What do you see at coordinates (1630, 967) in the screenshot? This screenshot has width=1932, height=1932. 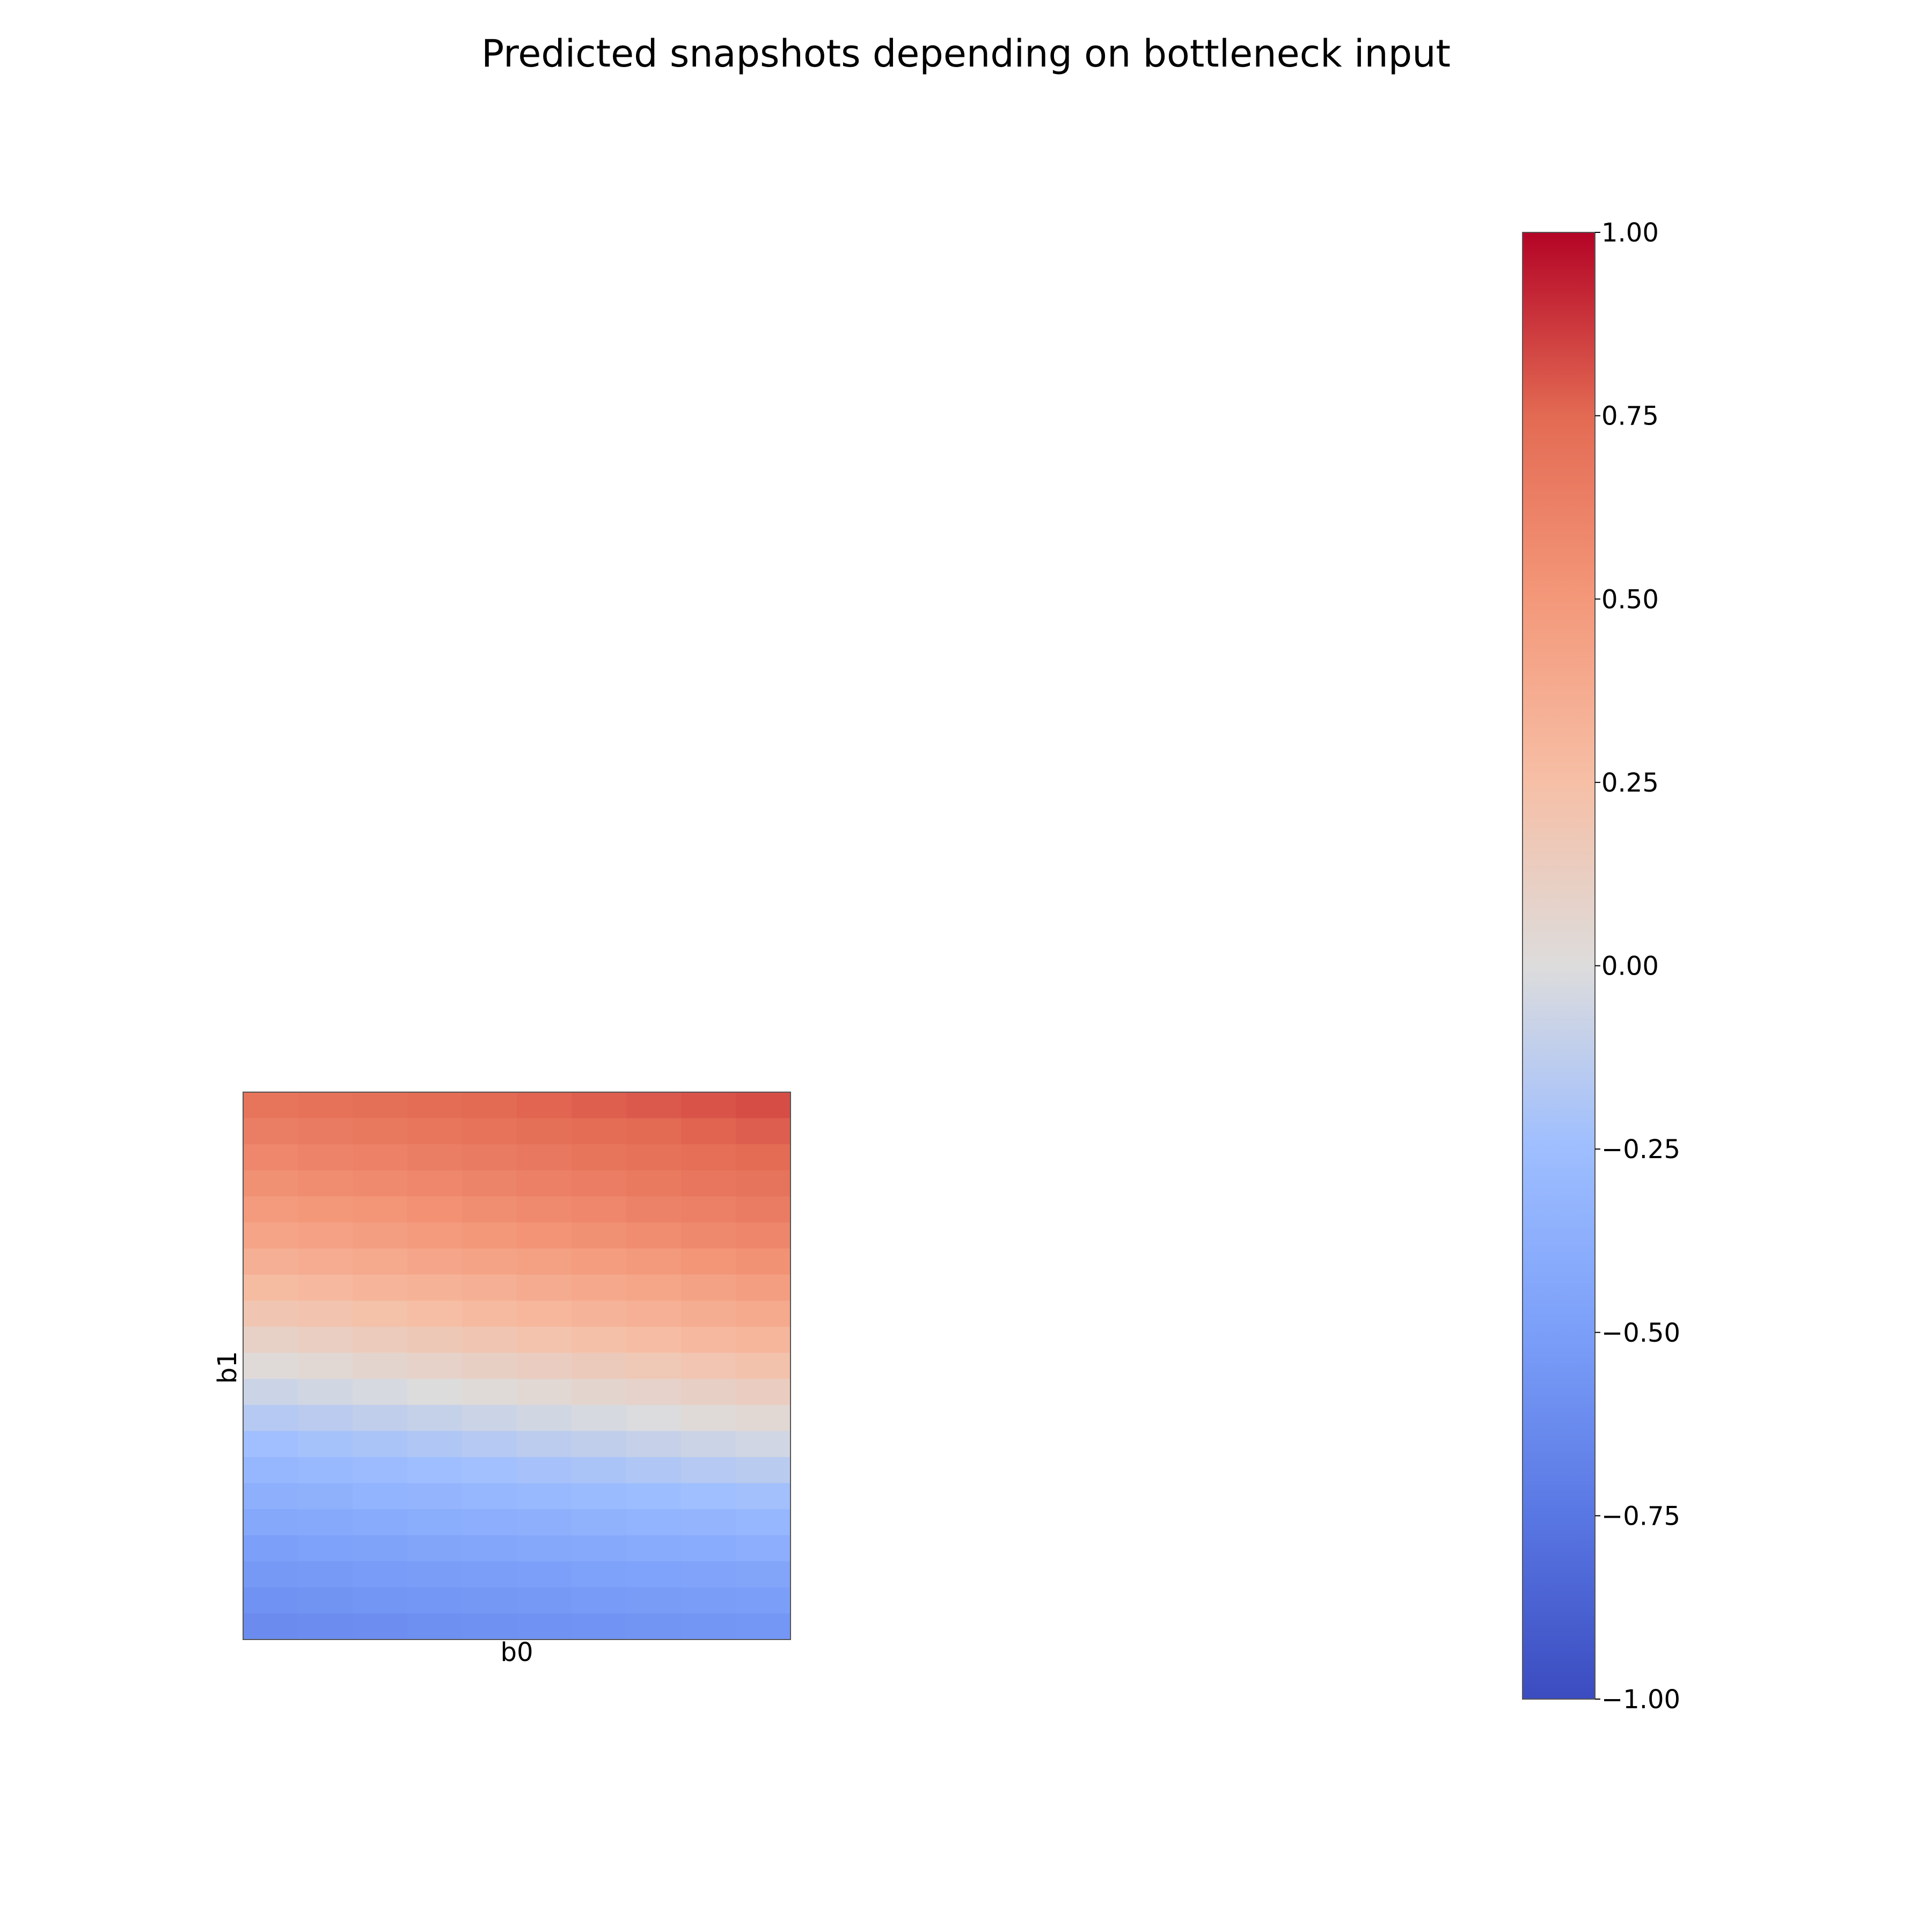 I see `colorbar-tick-label: 0.00` at bounding box center [1630, 967].